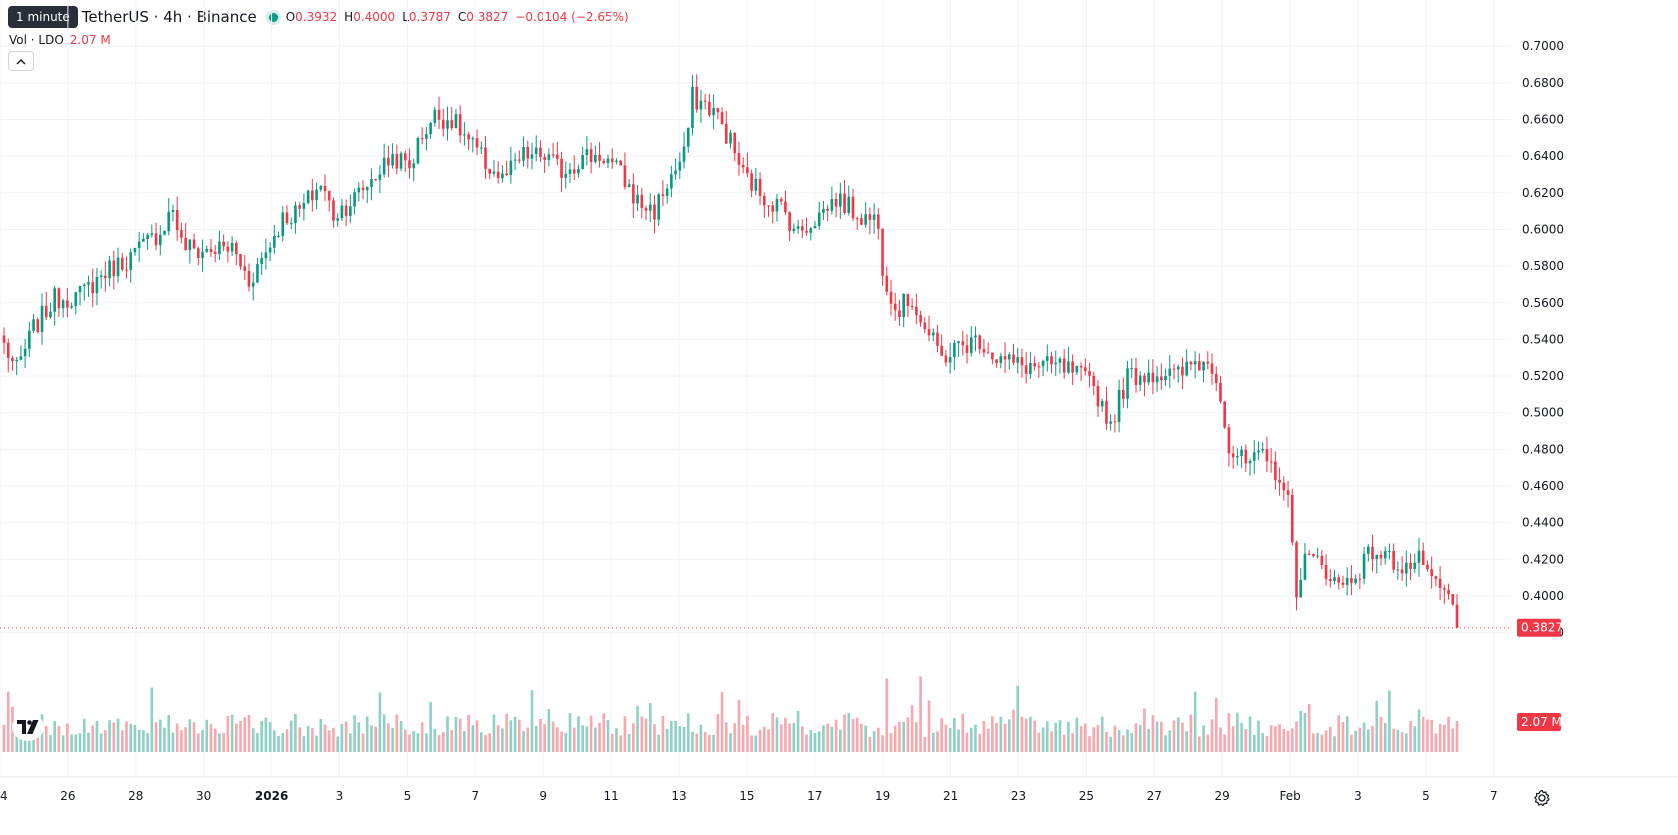 This screenshot has height=835, width=1678. Describe the element at coordinates (135, 796) in the screenshot. I see `time-tick-label: 28` at that location.